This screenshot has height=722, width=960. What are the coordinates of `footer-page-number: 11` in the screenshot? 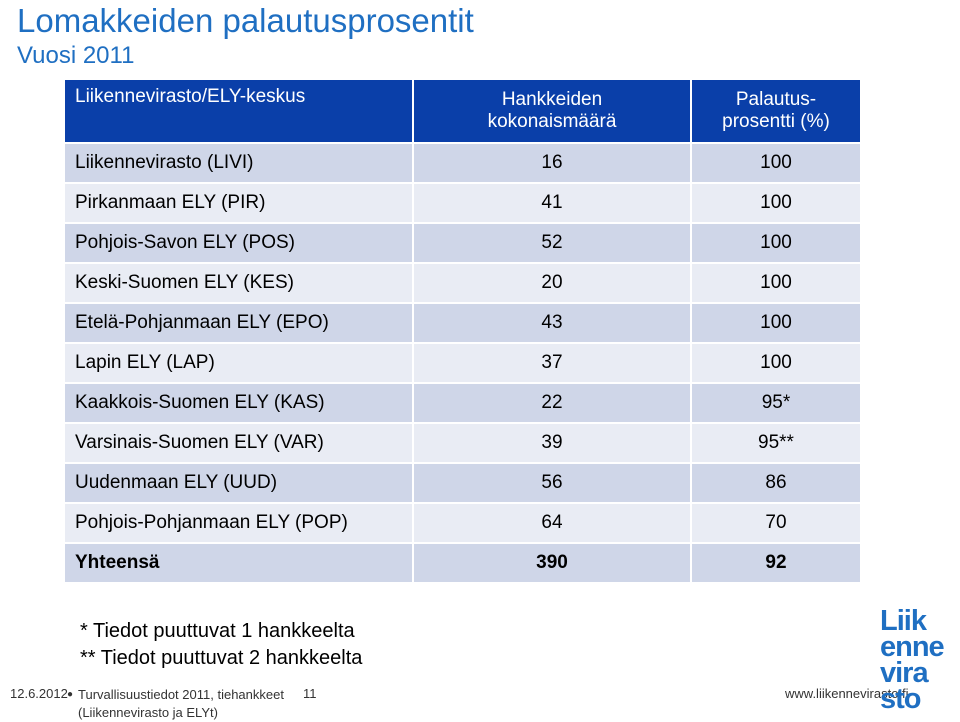 It's located at (310, 693).